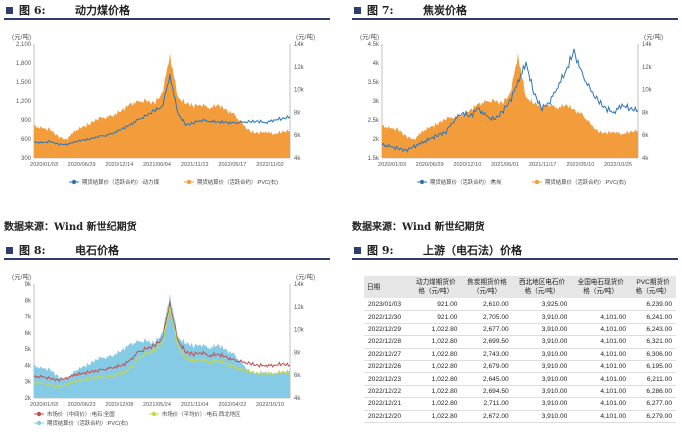 This screenshot has height=442, width=682. Describe the element at coordinates (510, 105) in the screenshot. I see `pvc-area-series` at that location.